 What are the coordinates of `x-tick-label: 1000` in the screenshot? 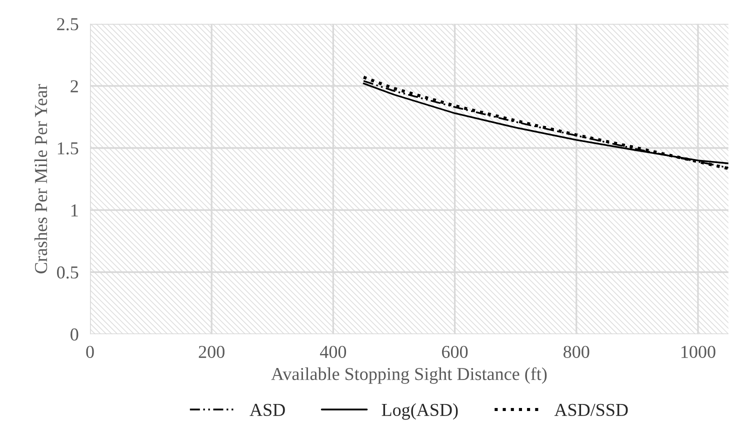 It's located at (699, 352).